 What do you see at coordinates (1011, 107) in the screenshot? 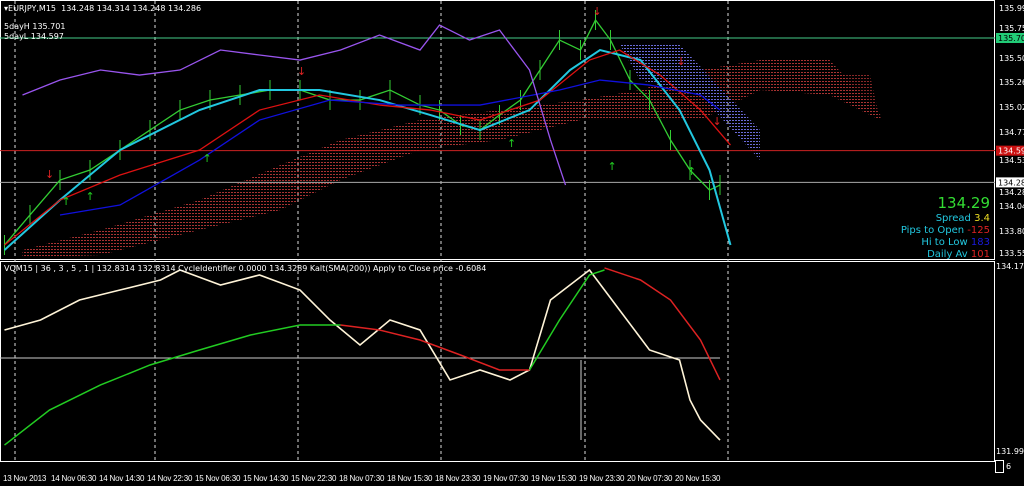
I see `price-tick: 135.020` at bounding box center [1011, 107].